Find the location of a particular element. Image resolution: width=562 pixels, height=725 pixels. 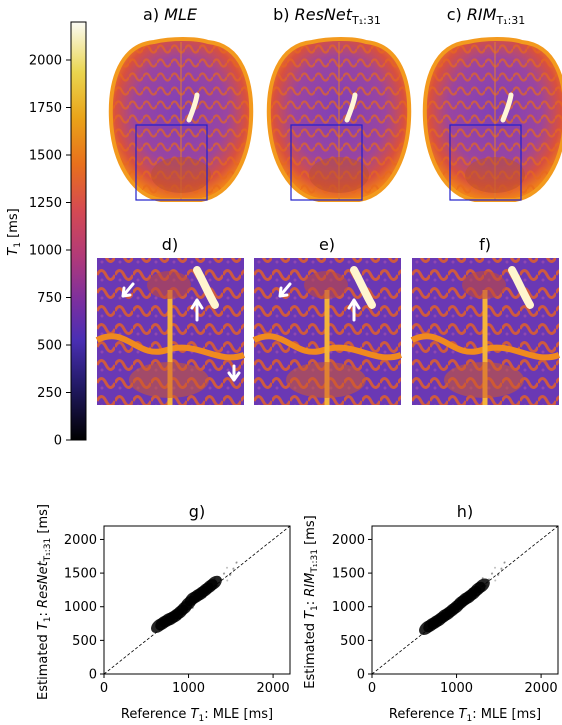

colorbar-tick-label: 2000 is located at coordinates (45, 61).